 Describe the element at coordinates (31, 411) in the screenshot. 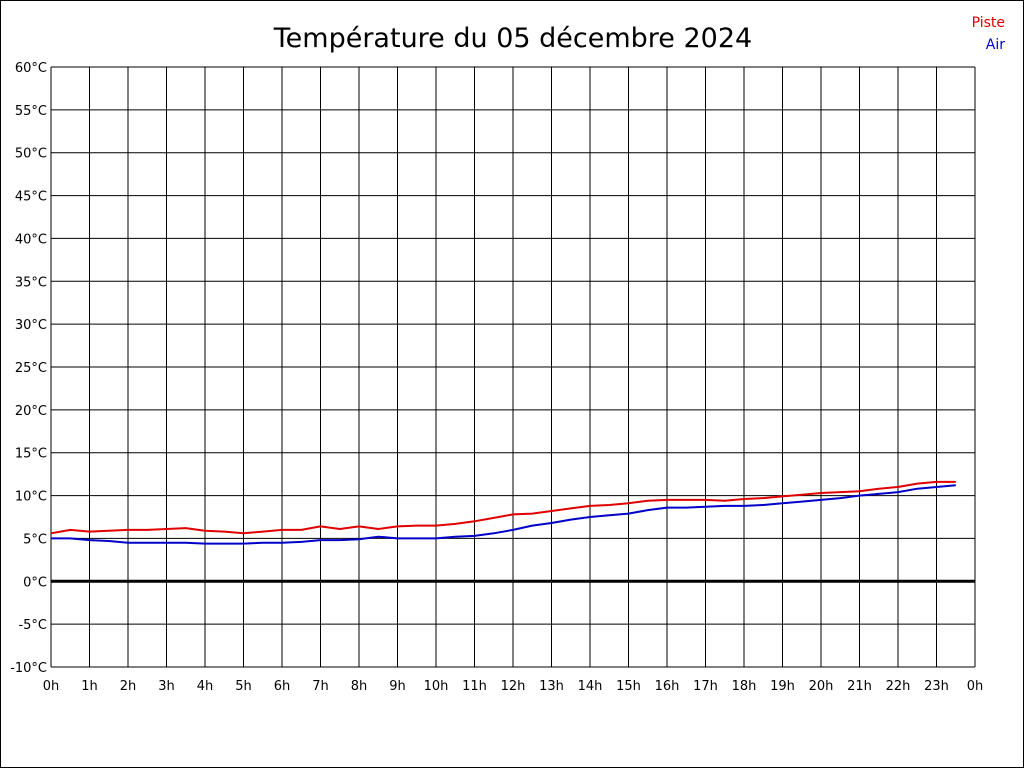

I see `y-tick-label: 20°C` at that location.